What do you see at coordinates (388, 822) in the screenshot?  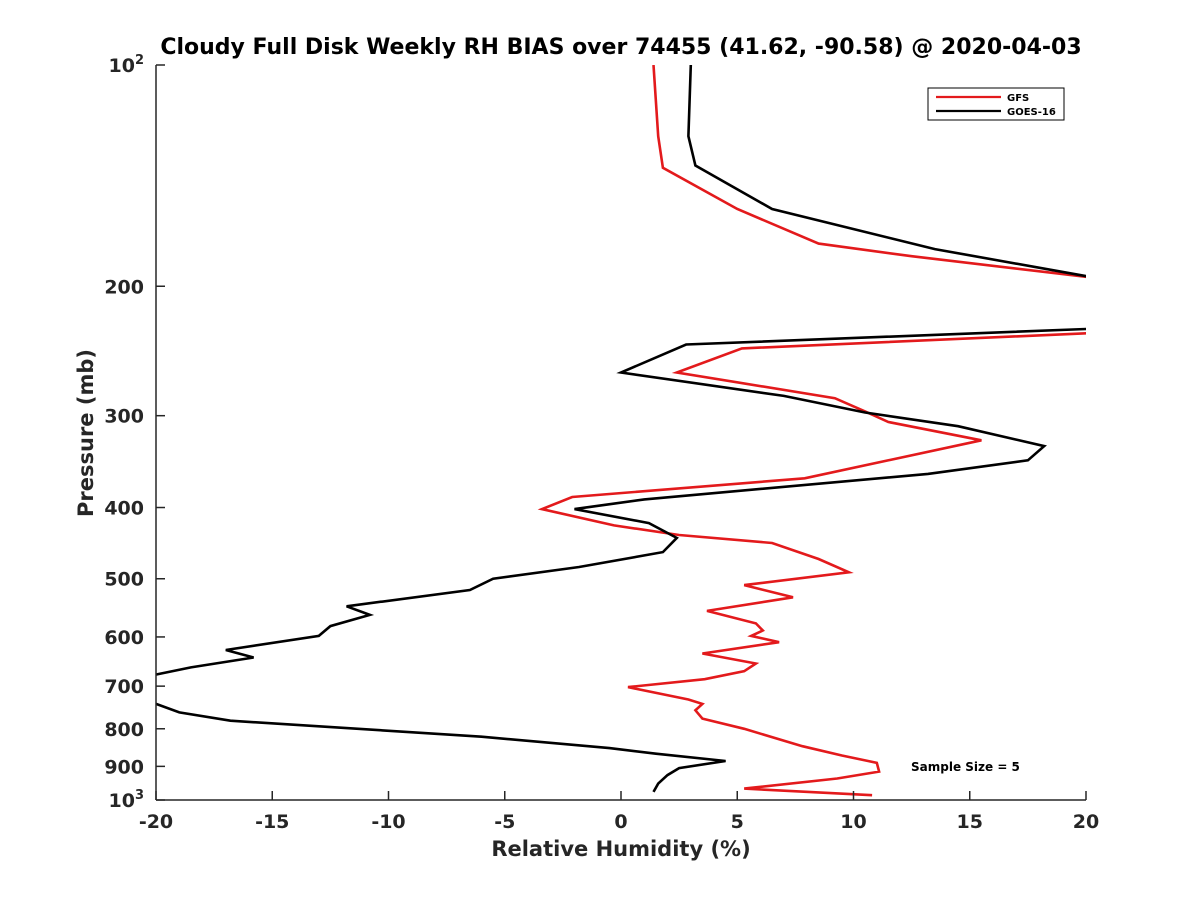 I see `x-tick-label: -10` at bounding box center [388, 822].